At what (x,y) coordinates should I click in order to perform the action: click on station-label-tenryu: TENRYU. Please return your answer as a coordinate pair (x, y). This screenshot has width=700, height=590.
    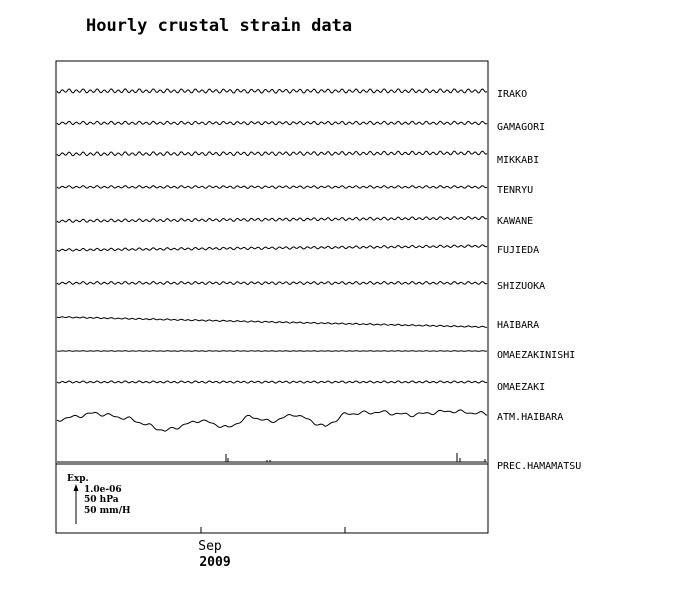
    Looking at the image, I should click on (515, 190).